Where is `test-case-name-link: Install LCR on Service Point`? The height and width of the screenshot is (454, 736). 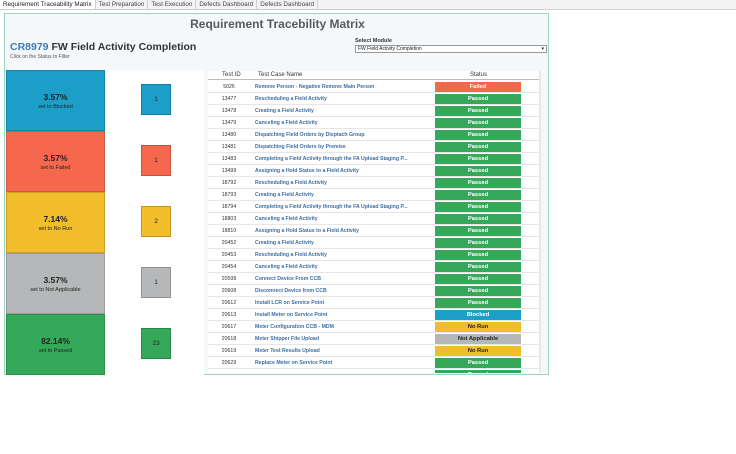 test-case-name-link: Install LCR on Service Point is located at coordinates (290, 303).